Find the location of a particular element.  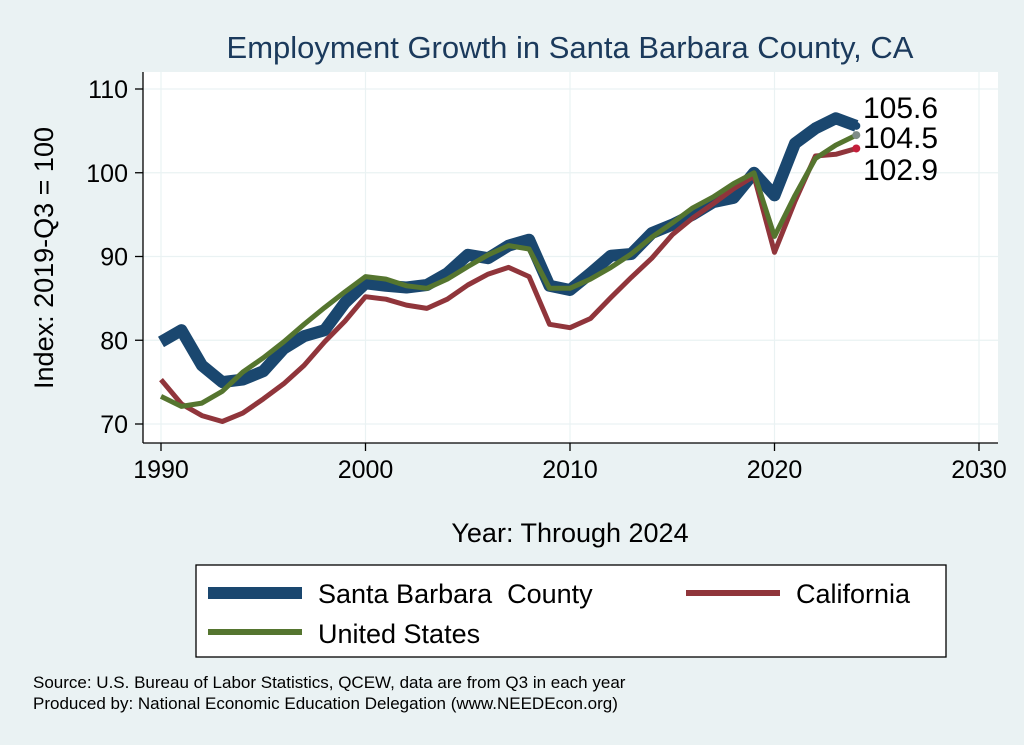

legend-box is located at coordinates (571, 611).